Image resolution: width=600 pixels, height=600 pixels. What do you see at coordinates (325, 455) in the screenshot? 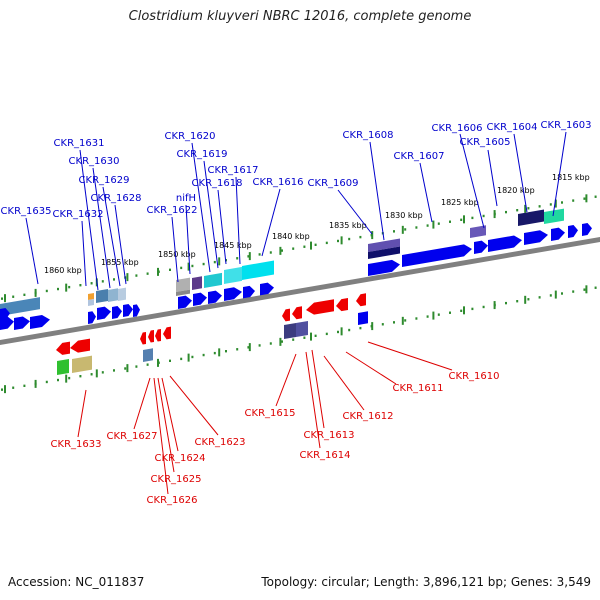
I see `gene-label: CKR_1614` at bounding box center [325, 455].